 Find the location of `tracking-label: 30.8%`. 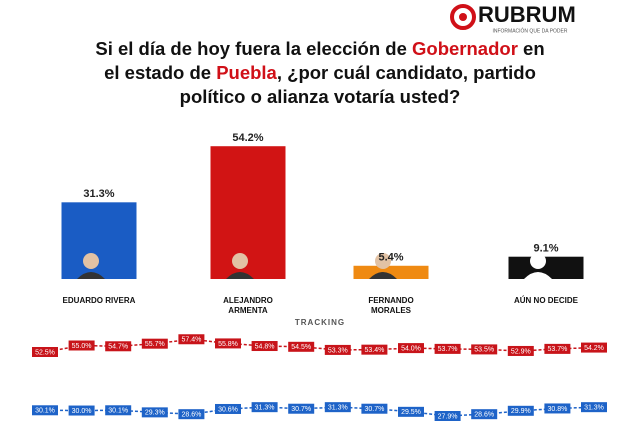

tracking-label: 30.8% is located at coordinates (557, 409).